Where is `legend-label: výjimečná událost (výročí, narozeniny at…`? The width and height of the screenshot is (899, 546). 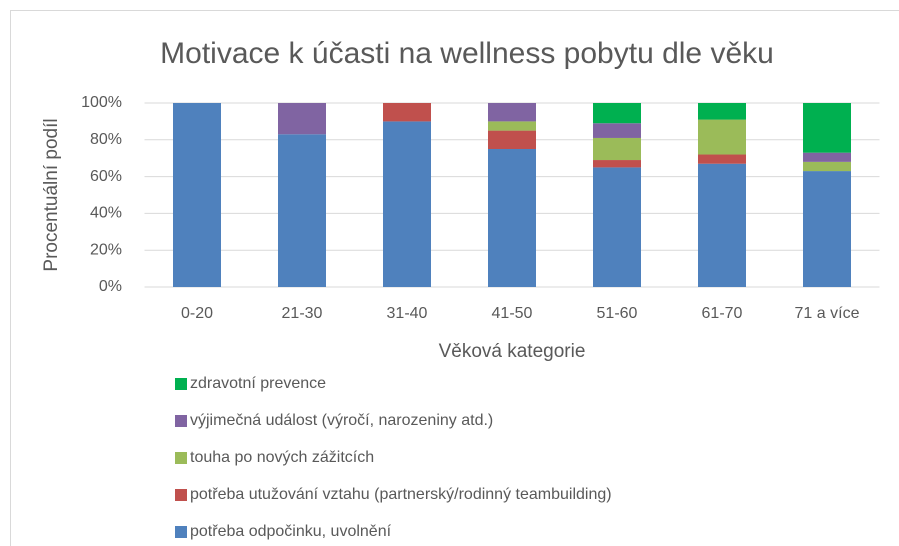
legend-label: výjimečná událost (výročí, narozeniny at… is located at coordinates (341, 420).